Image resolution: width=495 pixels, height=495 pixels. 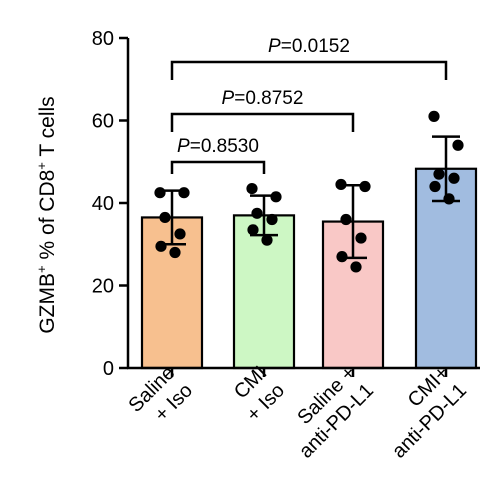 I want to click on comparisons-layer, so click(x=309, y=117).